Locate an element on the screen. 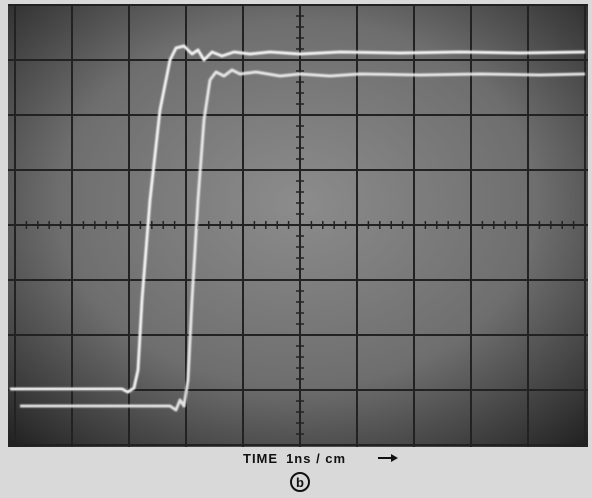  panel-label: b is located at coordinates (300, 482).